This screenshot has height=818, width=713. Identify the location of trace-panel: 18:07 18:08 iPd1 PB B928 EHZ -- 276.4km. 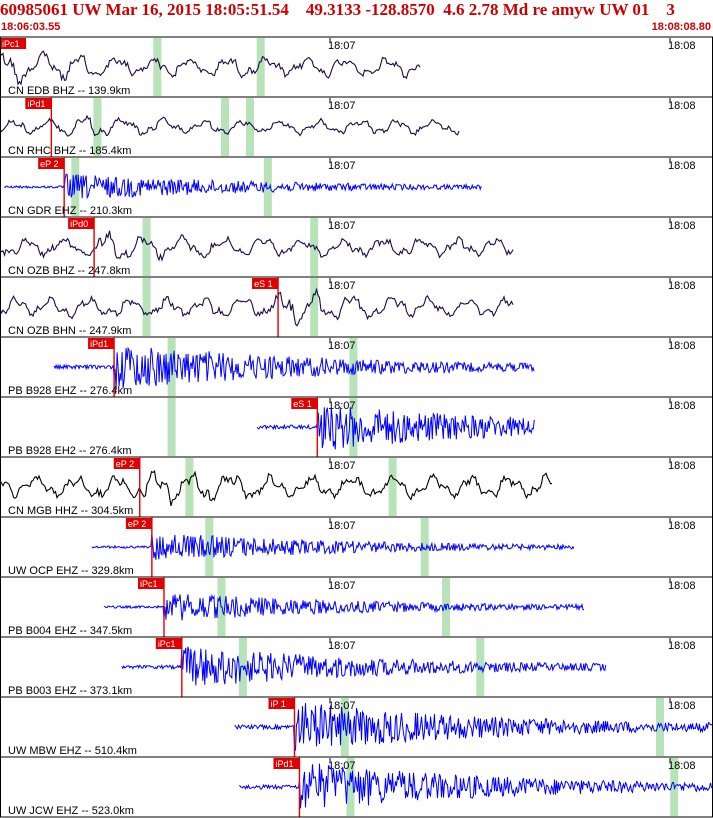
(356, 367).